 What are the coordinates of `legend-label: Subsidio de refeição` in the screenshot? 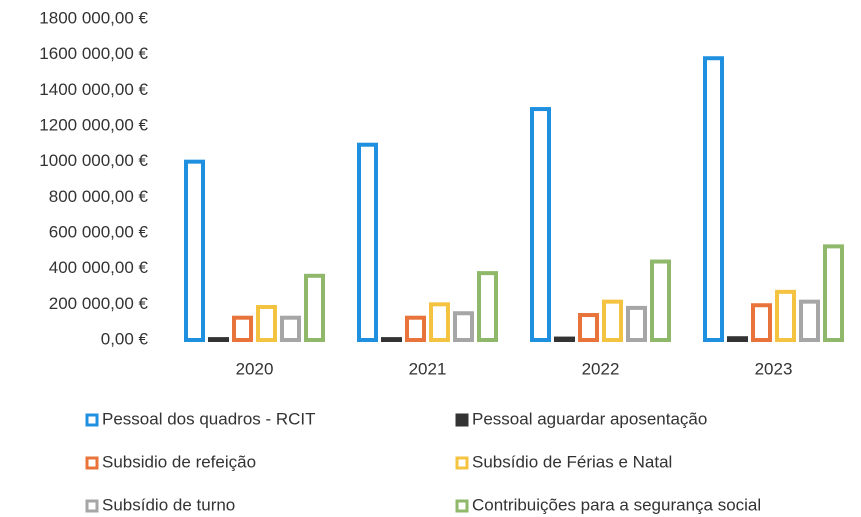 It's located at (179, 461).